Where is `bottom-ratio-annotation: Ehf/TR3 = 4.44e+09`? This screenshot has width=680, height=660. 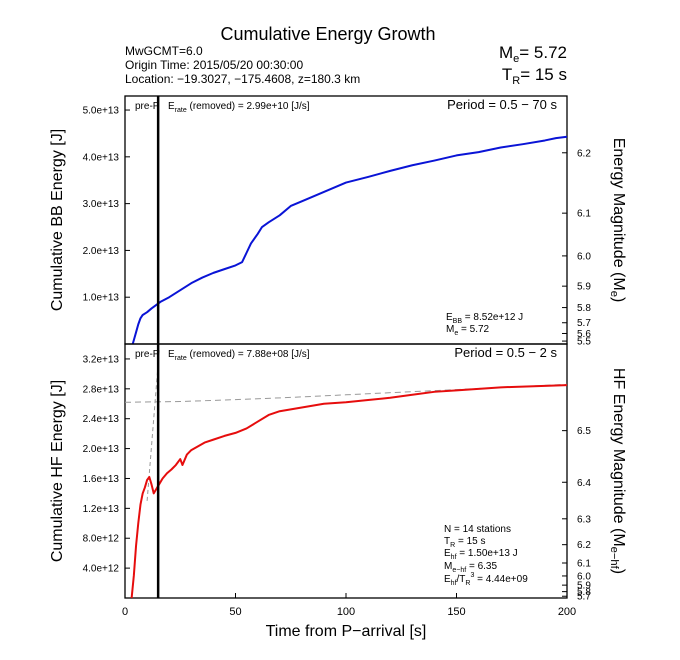
bottom-ratio-annotation: Ehf/TR3 = 4.44e+09 is located at coordinates (486, 579).